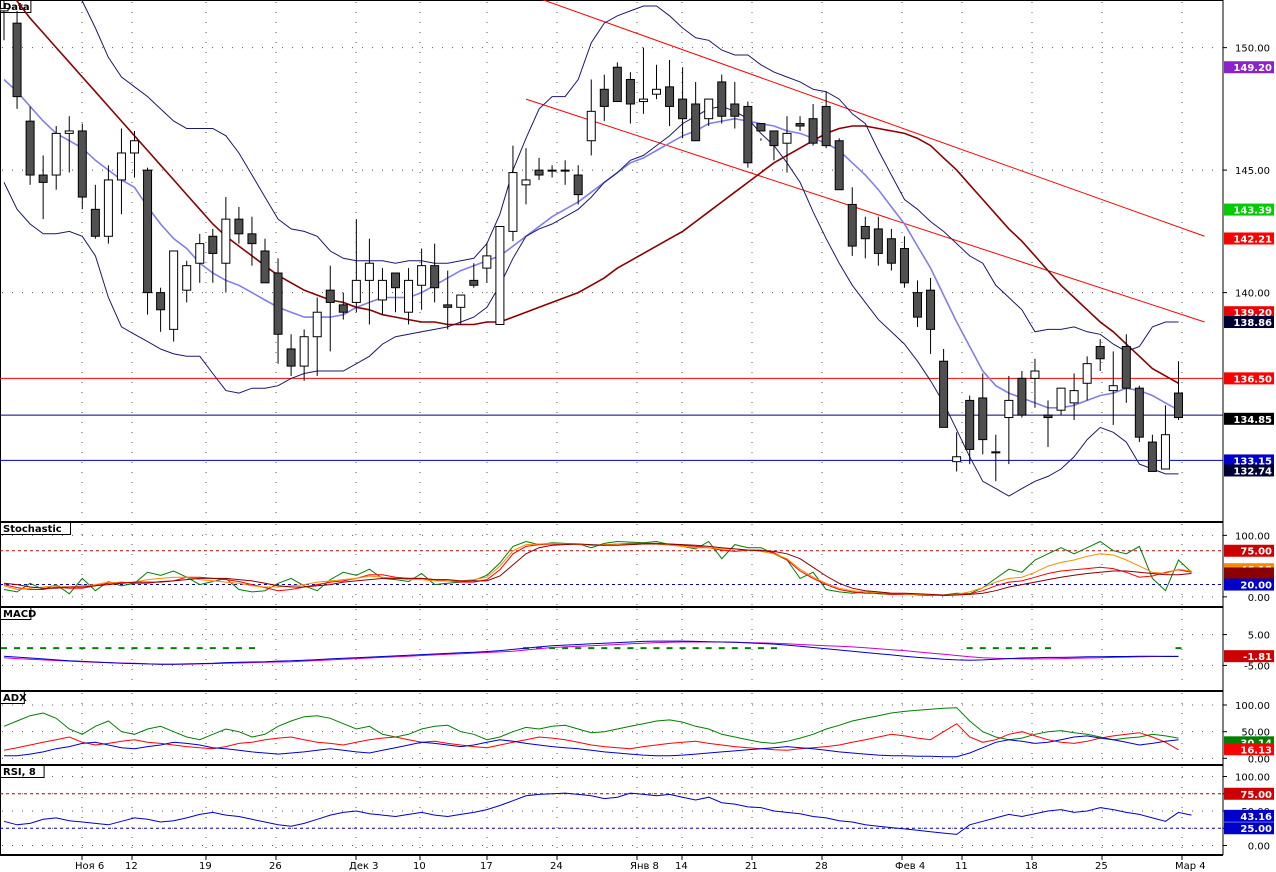 The height and width of the screenshot is (872, 1276). Describe the element at coordinates (821, 866) in the screenshot. I see `x-tick-label: 28` at that location.